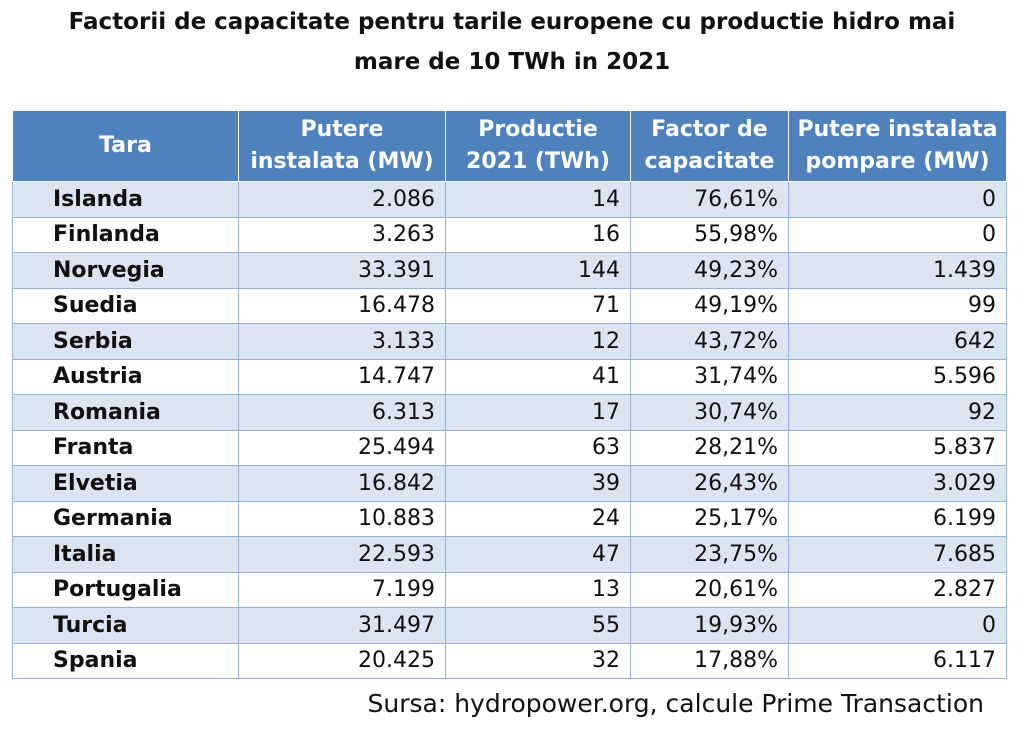 The width and height of the screenshot is (1024, 732). What do you see at coordinates (342, 376) in the screenshot?
I see `installed-power-cell: 14.747` at bounding box center [342, 376].